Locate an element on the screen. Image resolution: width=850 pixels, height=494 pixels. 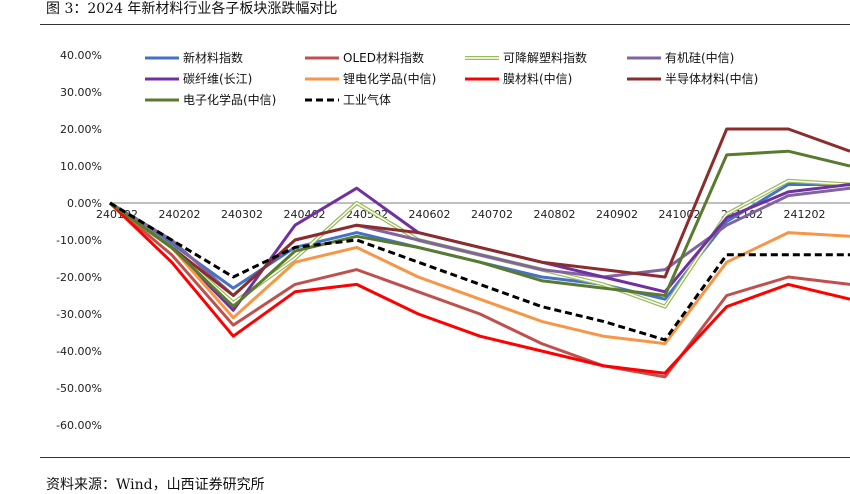
figure-title: 图 3：2024 年新材料行业各子板块涨跌幅对比 is located at coordinates (192, 9).